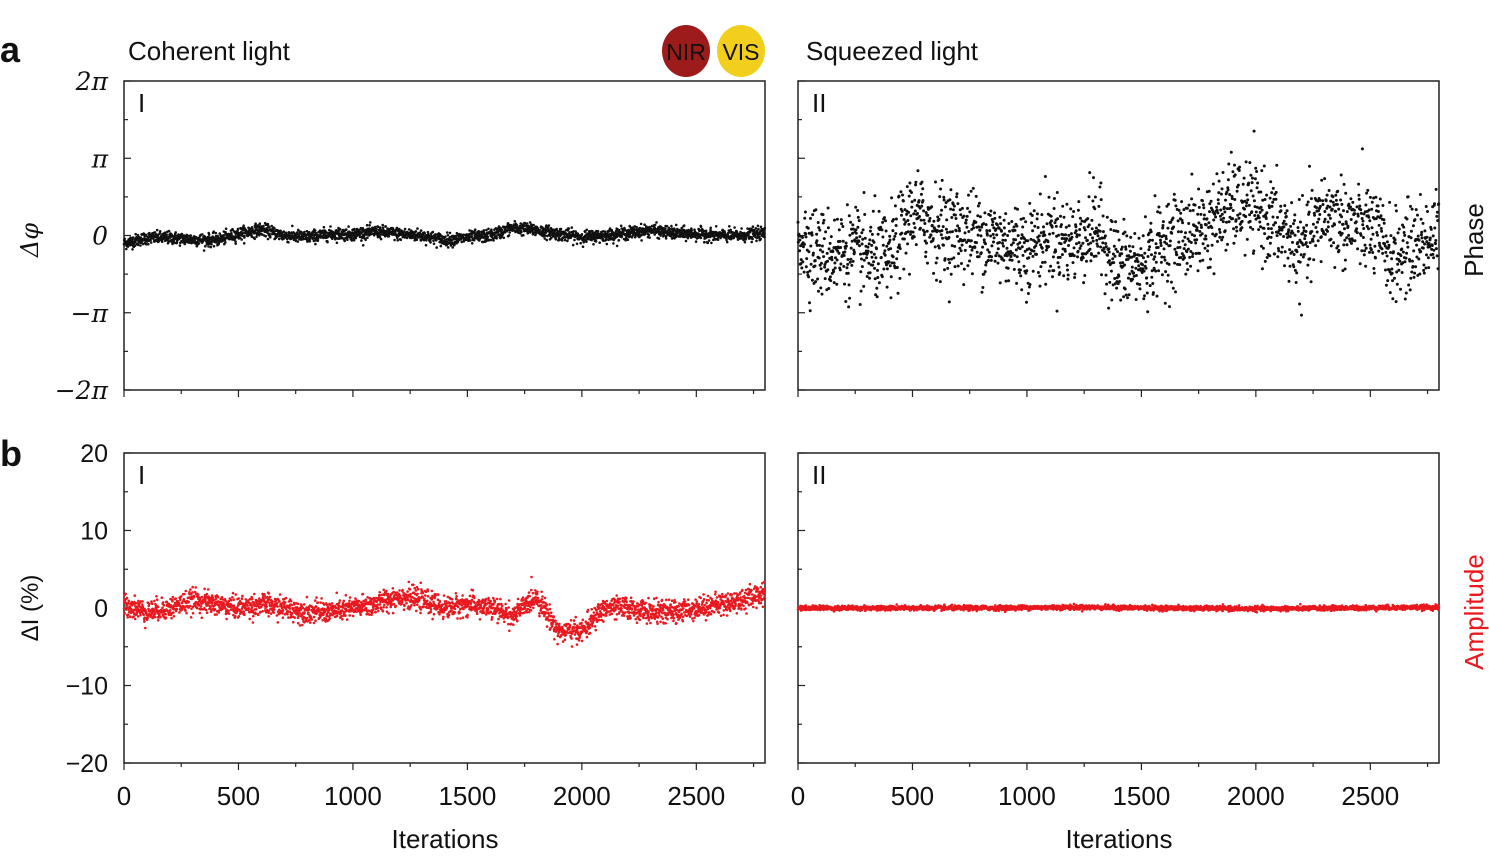 The width and height of the screenshot is (1489, 863). I want to click on y-tick-label: 20, so click(94, 454).